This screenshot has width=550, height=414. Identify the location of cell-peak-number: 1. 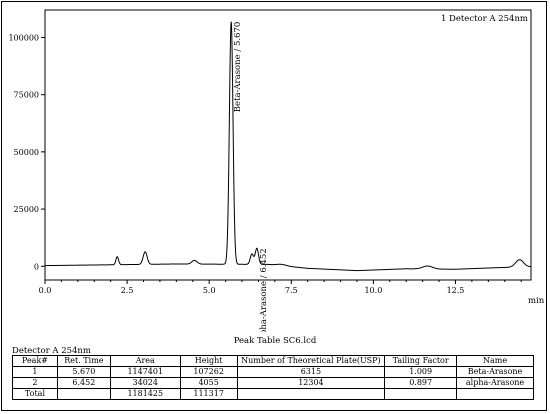
(35, 372).